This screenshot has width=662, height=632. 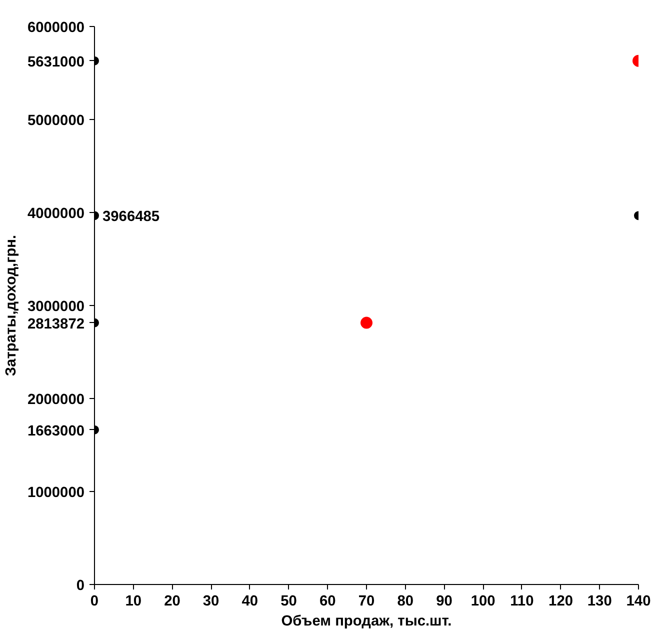 What do you see at coordinates (131, 217) in the screenshot?
I see `annotation: 3966485` at bounding box center [131, 217].